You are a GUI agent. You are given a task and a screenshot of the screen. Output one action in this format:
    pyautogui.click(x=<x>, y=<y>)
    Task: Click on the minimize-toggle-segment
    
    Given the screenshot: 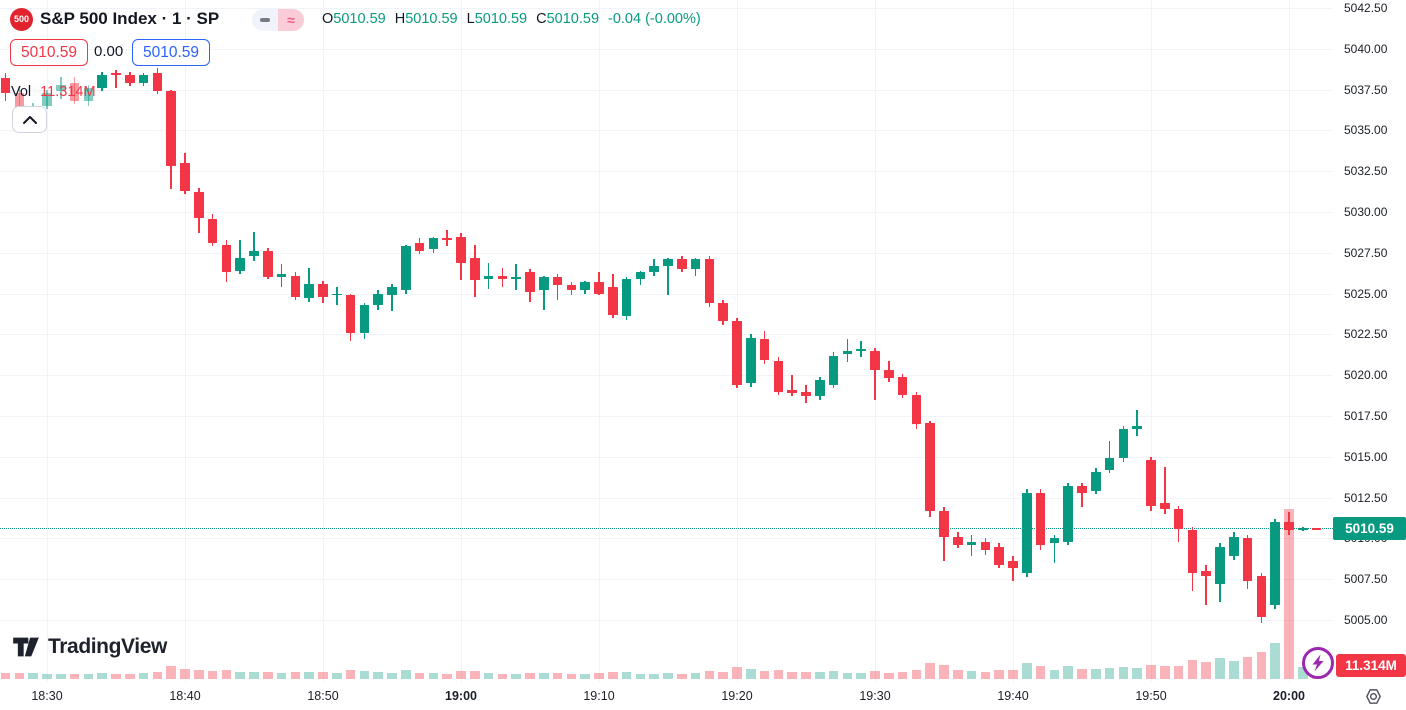 What is the action you would take?
    pyautogui.click(x=265, y=20)
    